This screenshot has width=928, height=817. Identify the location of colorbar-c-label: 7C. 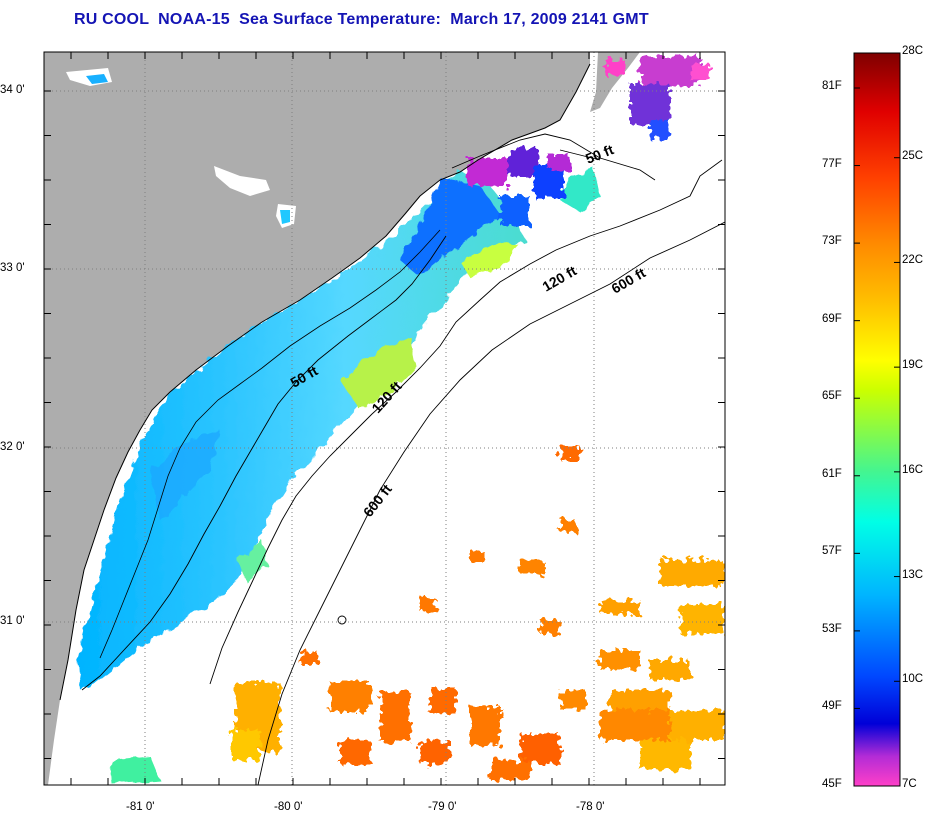
(909, 784).